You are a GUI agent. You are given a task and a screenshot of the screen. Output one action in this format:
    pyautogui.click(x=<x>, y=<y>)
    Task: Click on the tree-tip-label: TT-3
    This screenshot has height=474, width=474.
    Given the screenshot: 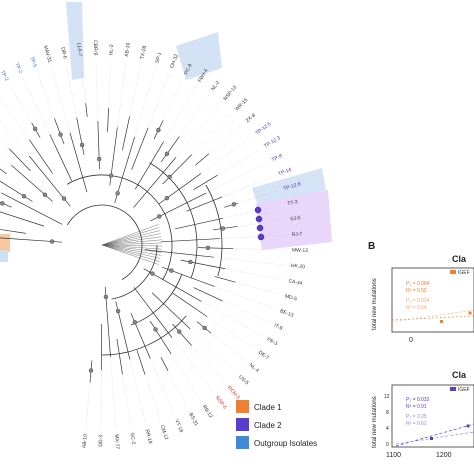 What is the action you would take?
    pyautogui.click(x=293, y=203)
    